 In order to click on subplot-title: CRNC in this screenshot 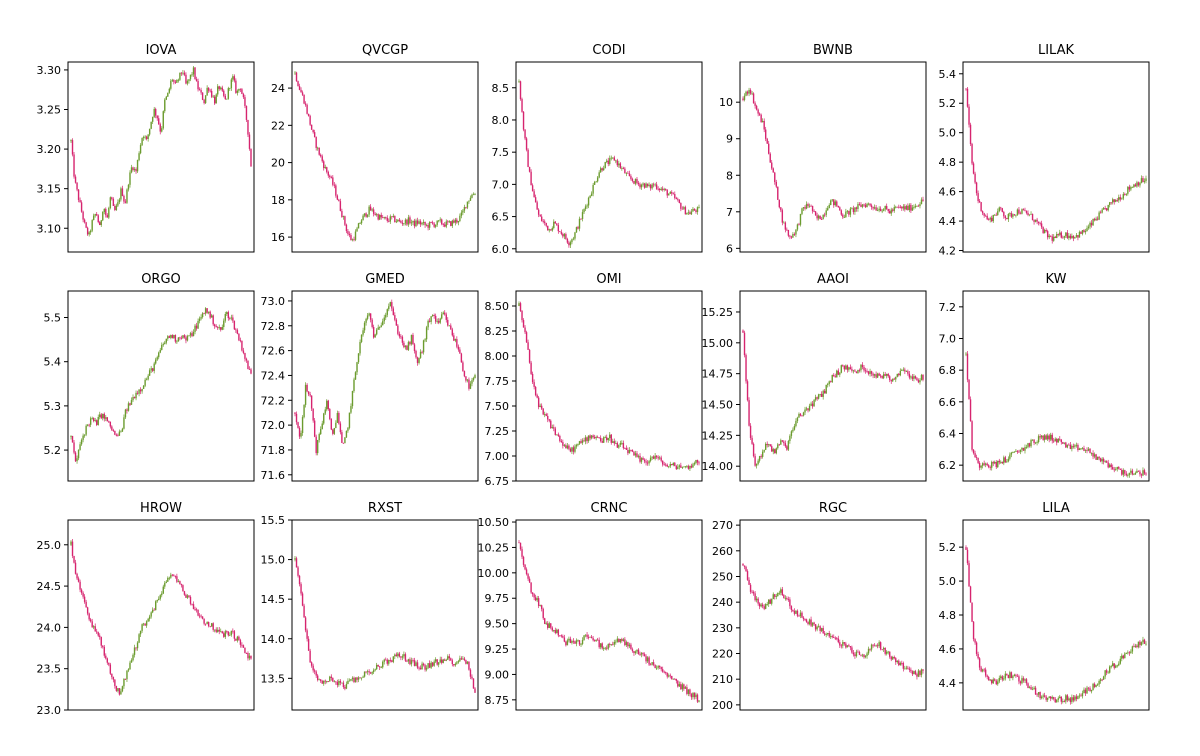, I will do `click(609, 508)`.